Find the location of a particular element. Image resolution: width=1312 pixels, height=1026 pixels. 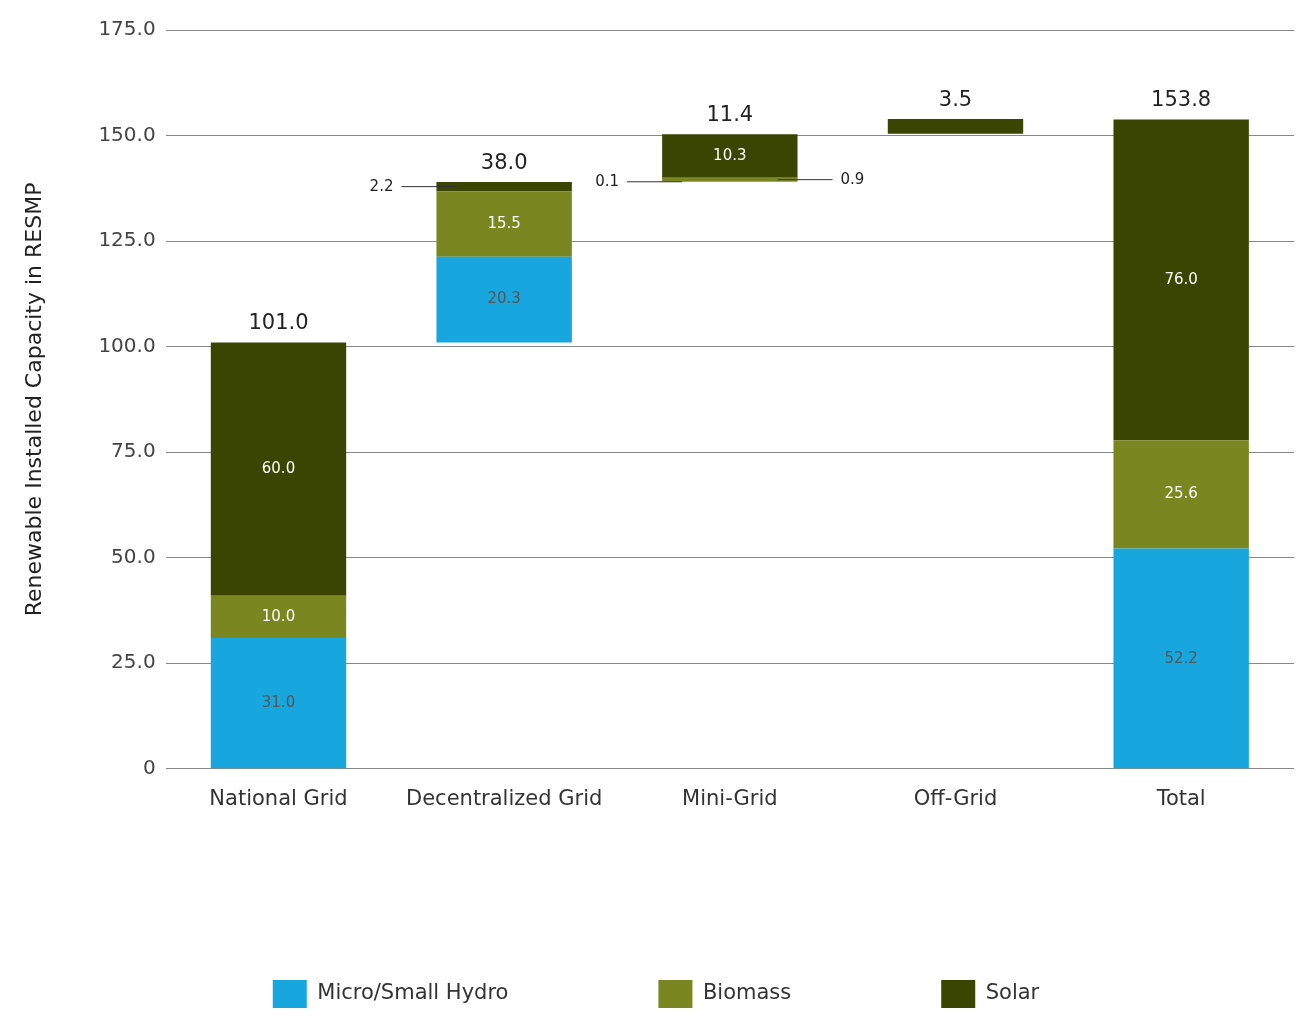

legend-label: Micro/Small Hydro is located at coordinates (413, 992).